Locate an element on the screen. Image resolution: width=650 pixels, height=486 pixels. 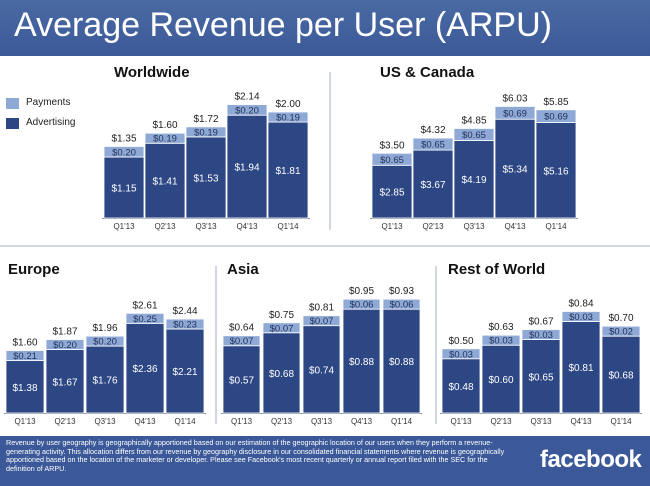
title-banner: Average Revenue per User (ARPU) is located at coordinates (325, 28).